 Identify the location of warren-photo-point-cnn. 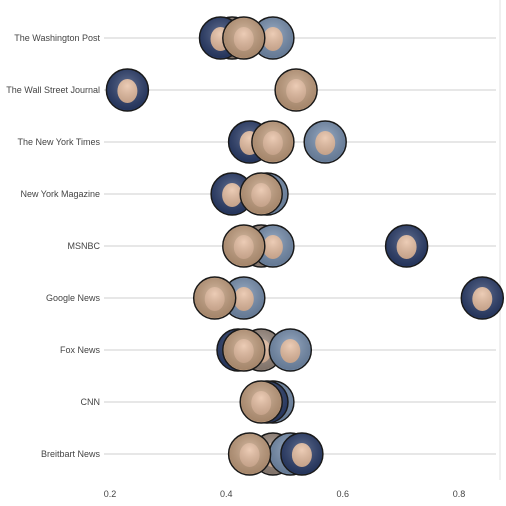
(261, 402).